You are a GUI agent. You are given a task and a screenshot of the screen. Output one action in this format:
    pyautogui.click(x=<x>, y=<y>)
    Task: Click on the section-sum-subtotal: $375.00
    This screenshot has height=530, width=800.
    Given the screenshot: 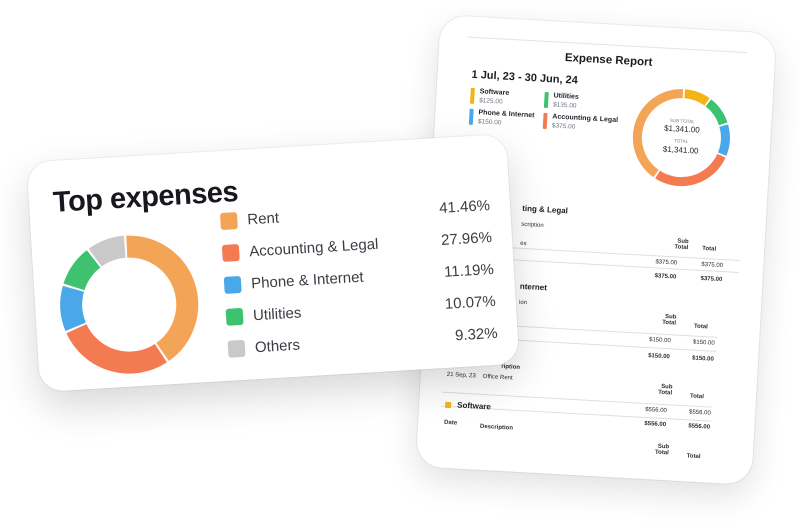 What is the action you would take?
    pyautogui.click(x=665, y=277)
    